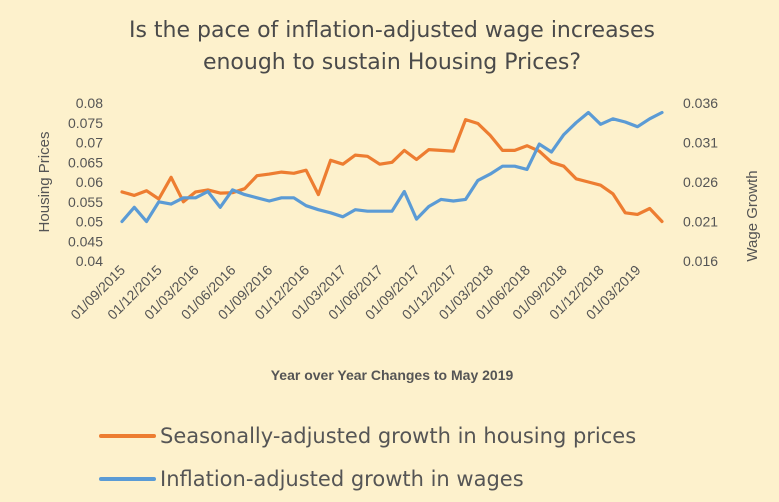 This screenshot has height=502, width=779. I want to click on x-axis-title: Year over Year Changes to May 2019, so click(392, 375).